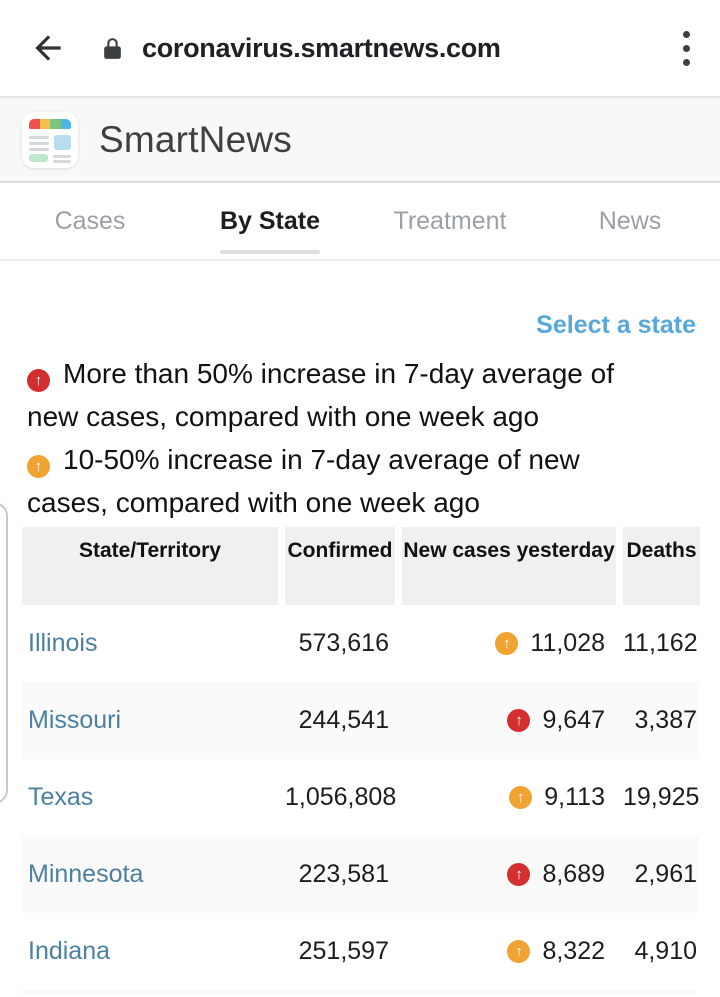  Describe the element at coordinates (4, 653) in the screenshot. I see `offscreen-card-edge` at that location.